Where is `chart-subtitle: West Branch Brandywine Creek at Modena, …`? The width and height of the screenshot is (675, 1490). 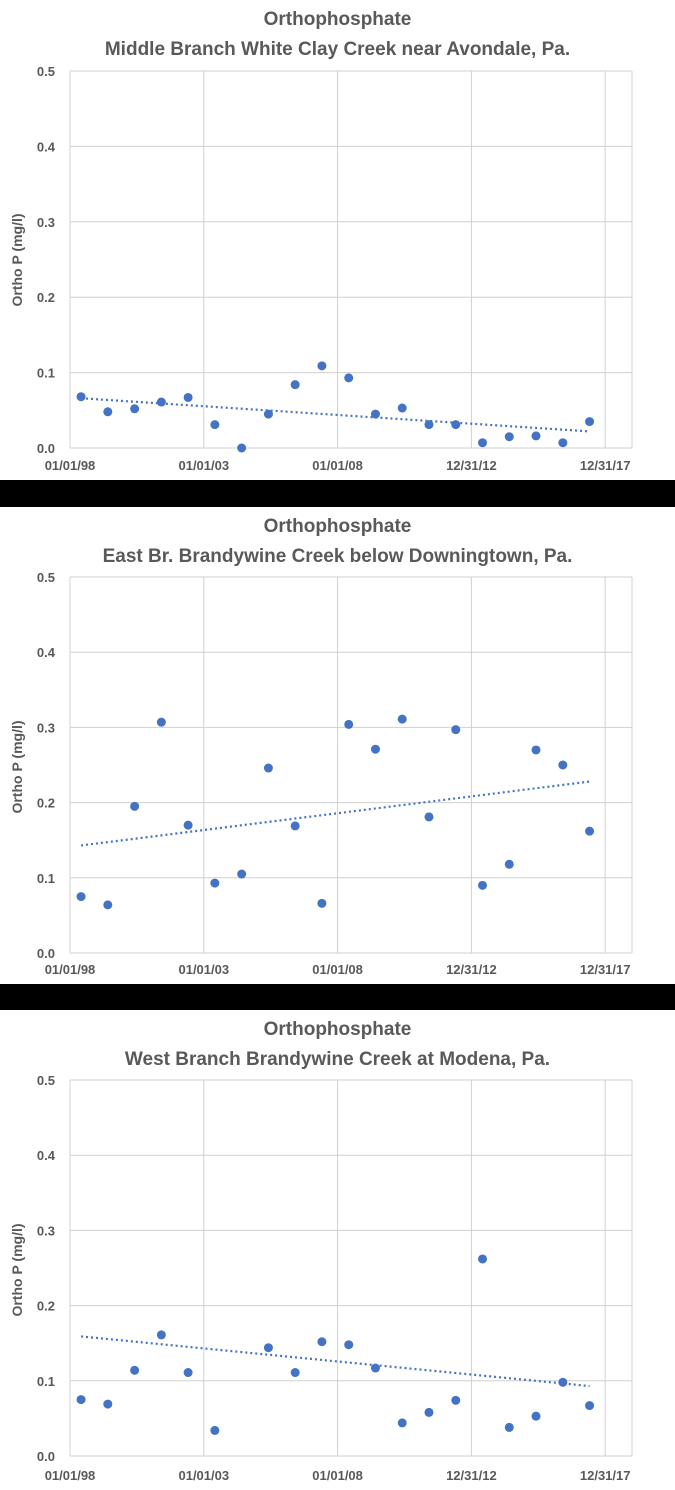 chart-subtitle: West Branch Brandywine Creek at Modena, … is located at coordinates (337, 1059).